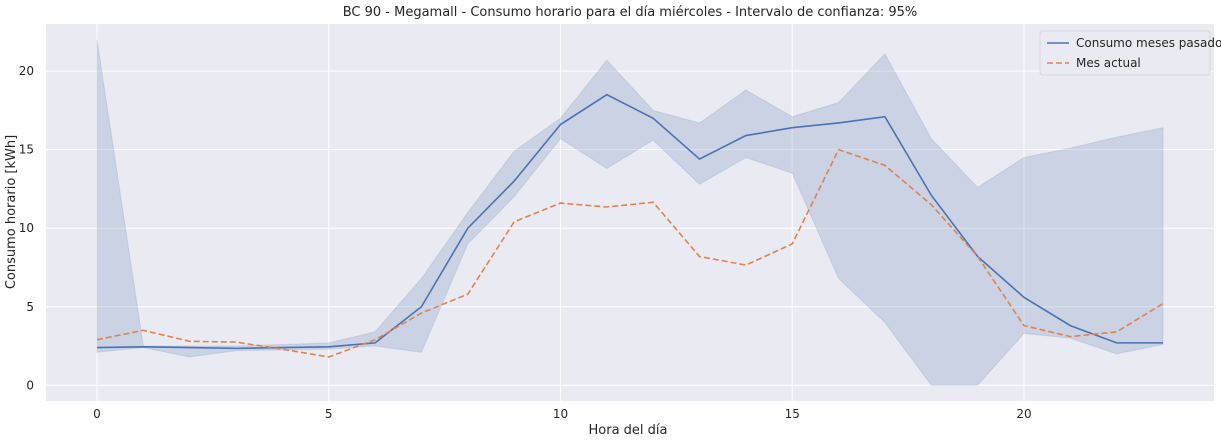 The image size is (1221, 442). I want to click on legend-label-series-1: Consumo meses pasados, so click(1148, 43).